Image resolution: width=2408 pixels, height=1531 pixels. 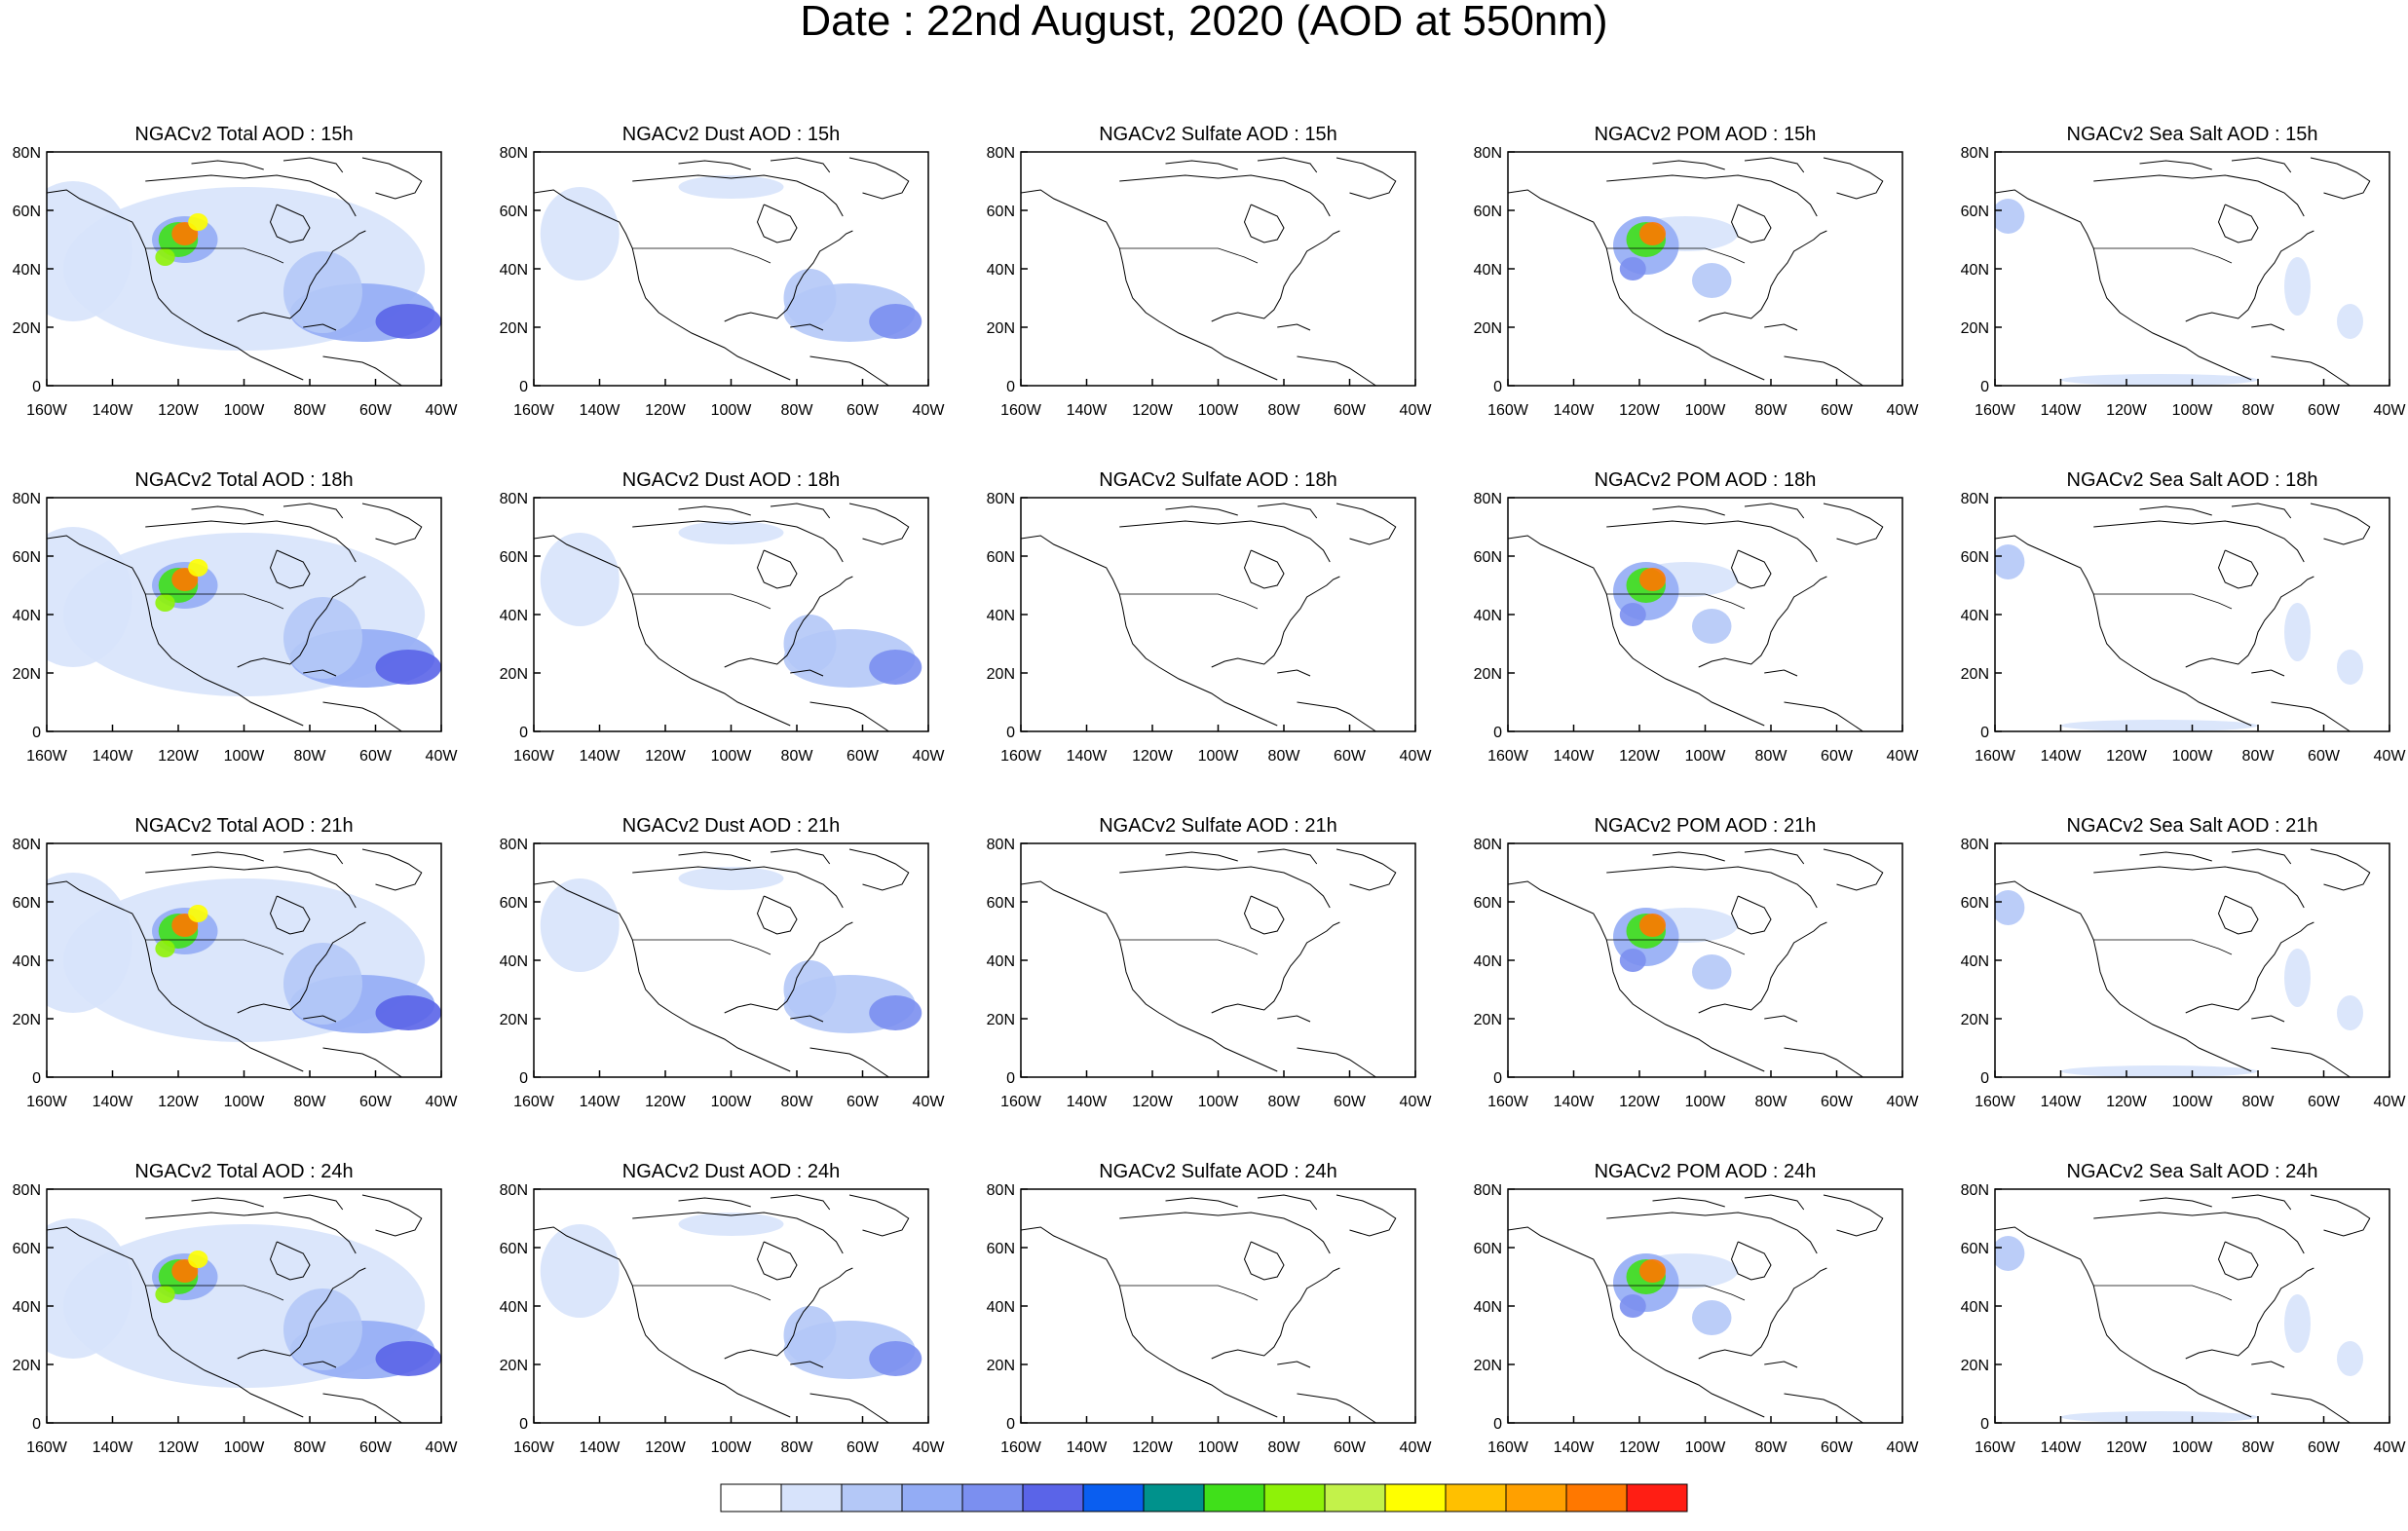 I want to click on colorbar-label: 0.5, so click(x=1083, y=1530).